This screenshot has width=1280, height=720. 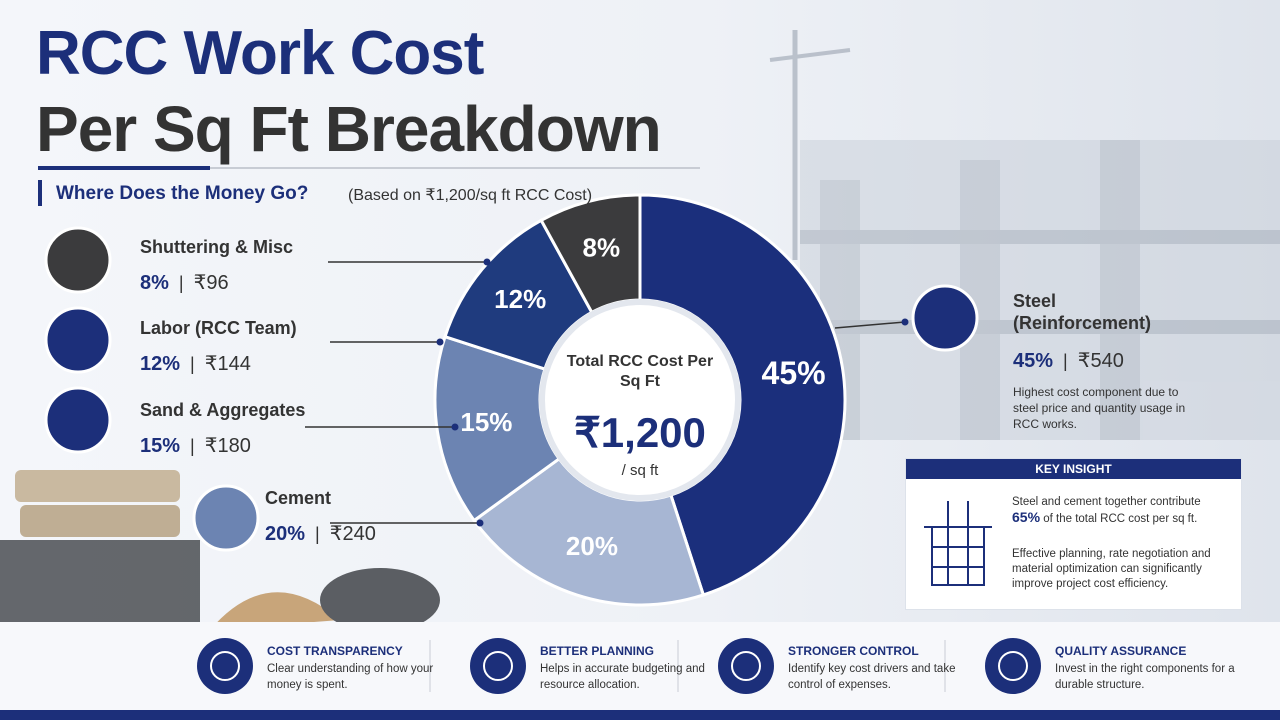 I want to click on center-unit: / sq ft, so click(x=640, y=470).